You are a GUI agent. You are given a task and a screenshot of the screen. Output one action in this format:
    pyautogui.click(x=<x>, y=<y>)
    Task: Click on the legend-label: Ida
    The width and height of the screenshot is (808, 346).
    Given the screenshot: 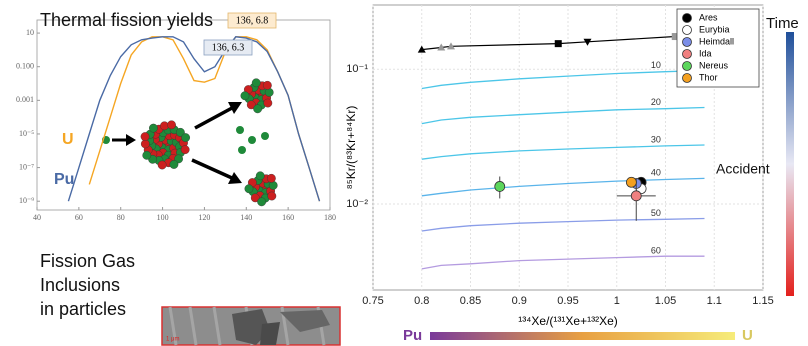 What is the action you would take?
    pyautogui.click(x=705, y=53)
    